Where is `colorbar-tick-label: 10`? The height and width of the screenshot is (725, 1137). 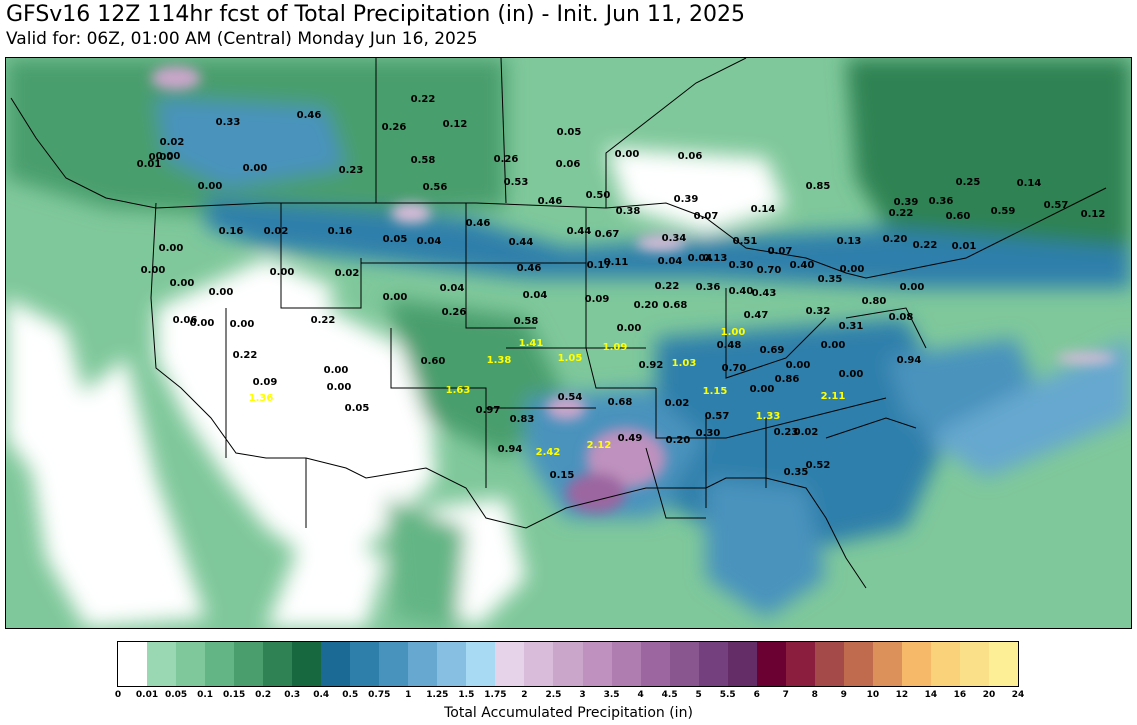
colorbar-tick-label: 10 is located at coordinates (873, 695).